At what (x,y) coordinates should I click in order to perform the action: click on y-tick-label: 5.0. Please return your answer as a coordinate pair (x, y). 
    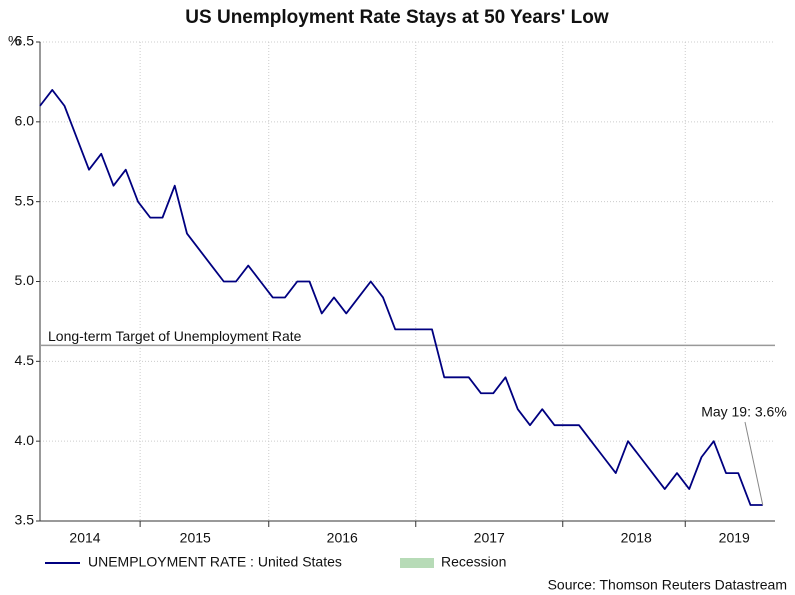
    Looking at the image, I should click on (25, 280).